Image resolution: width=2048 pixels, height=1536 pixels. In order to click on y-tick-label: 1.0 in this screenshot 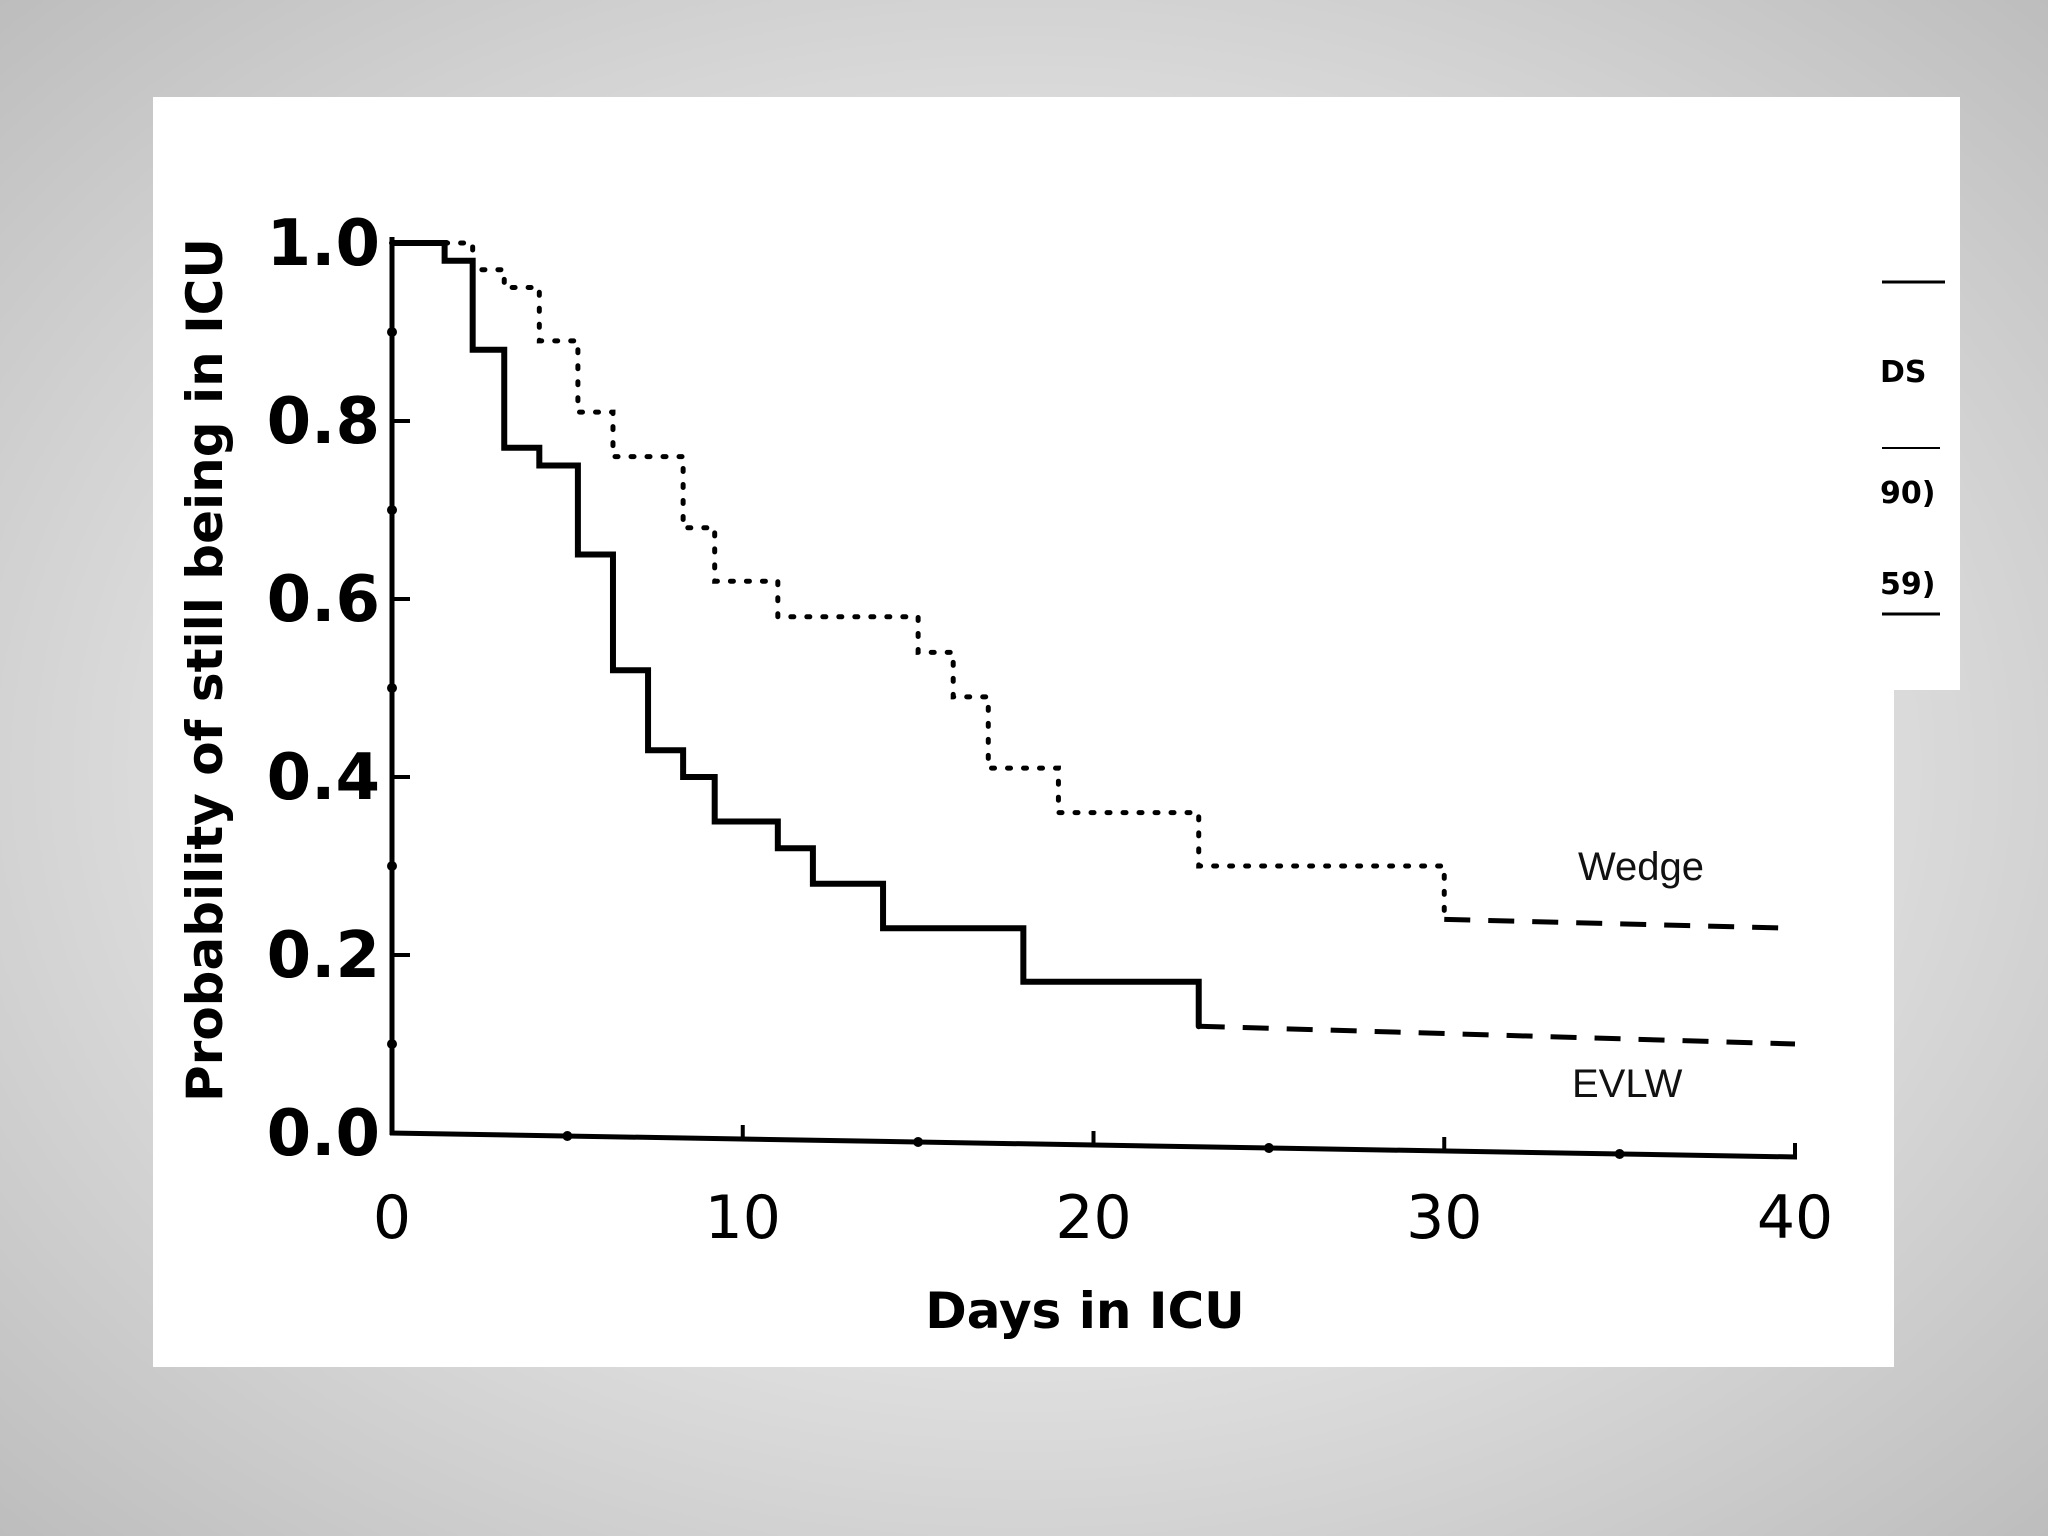, I will do `click(323, 244)`.